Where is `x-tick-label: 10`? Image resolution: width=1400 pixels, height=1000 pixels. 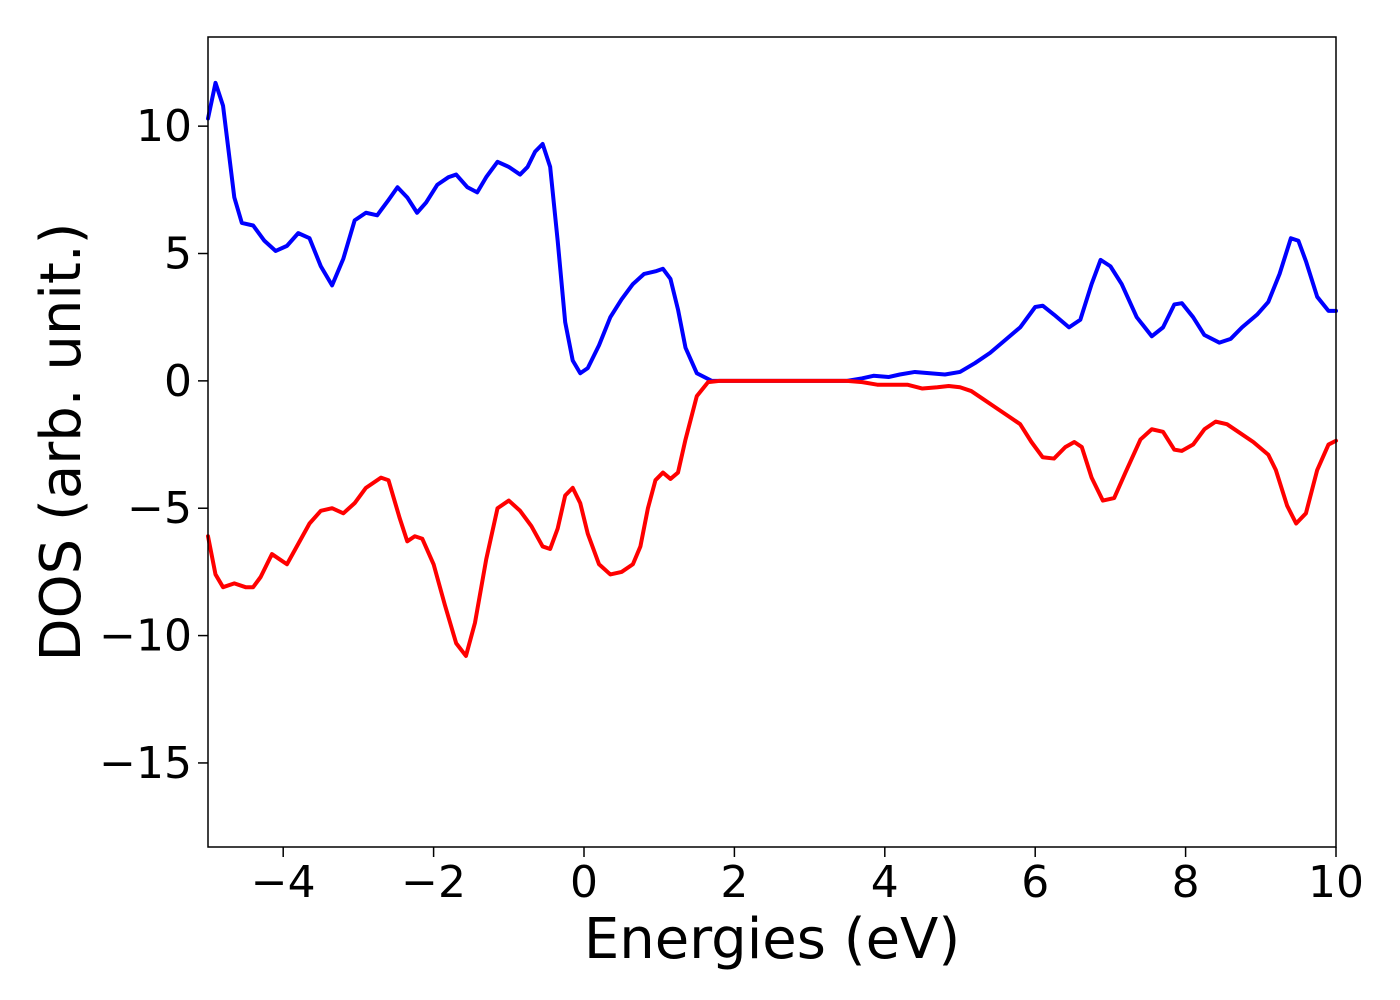 x-tick-label: 10 is located at coordinates (1336, 882).